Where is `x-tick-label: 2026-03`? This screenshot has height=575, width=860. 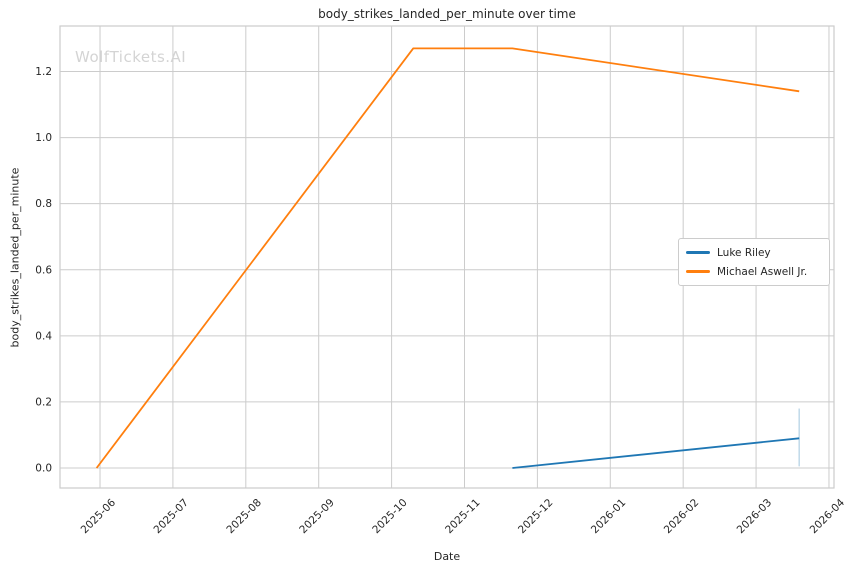
x-tick-label: 2026-03 is located at coordinates (755, 517).